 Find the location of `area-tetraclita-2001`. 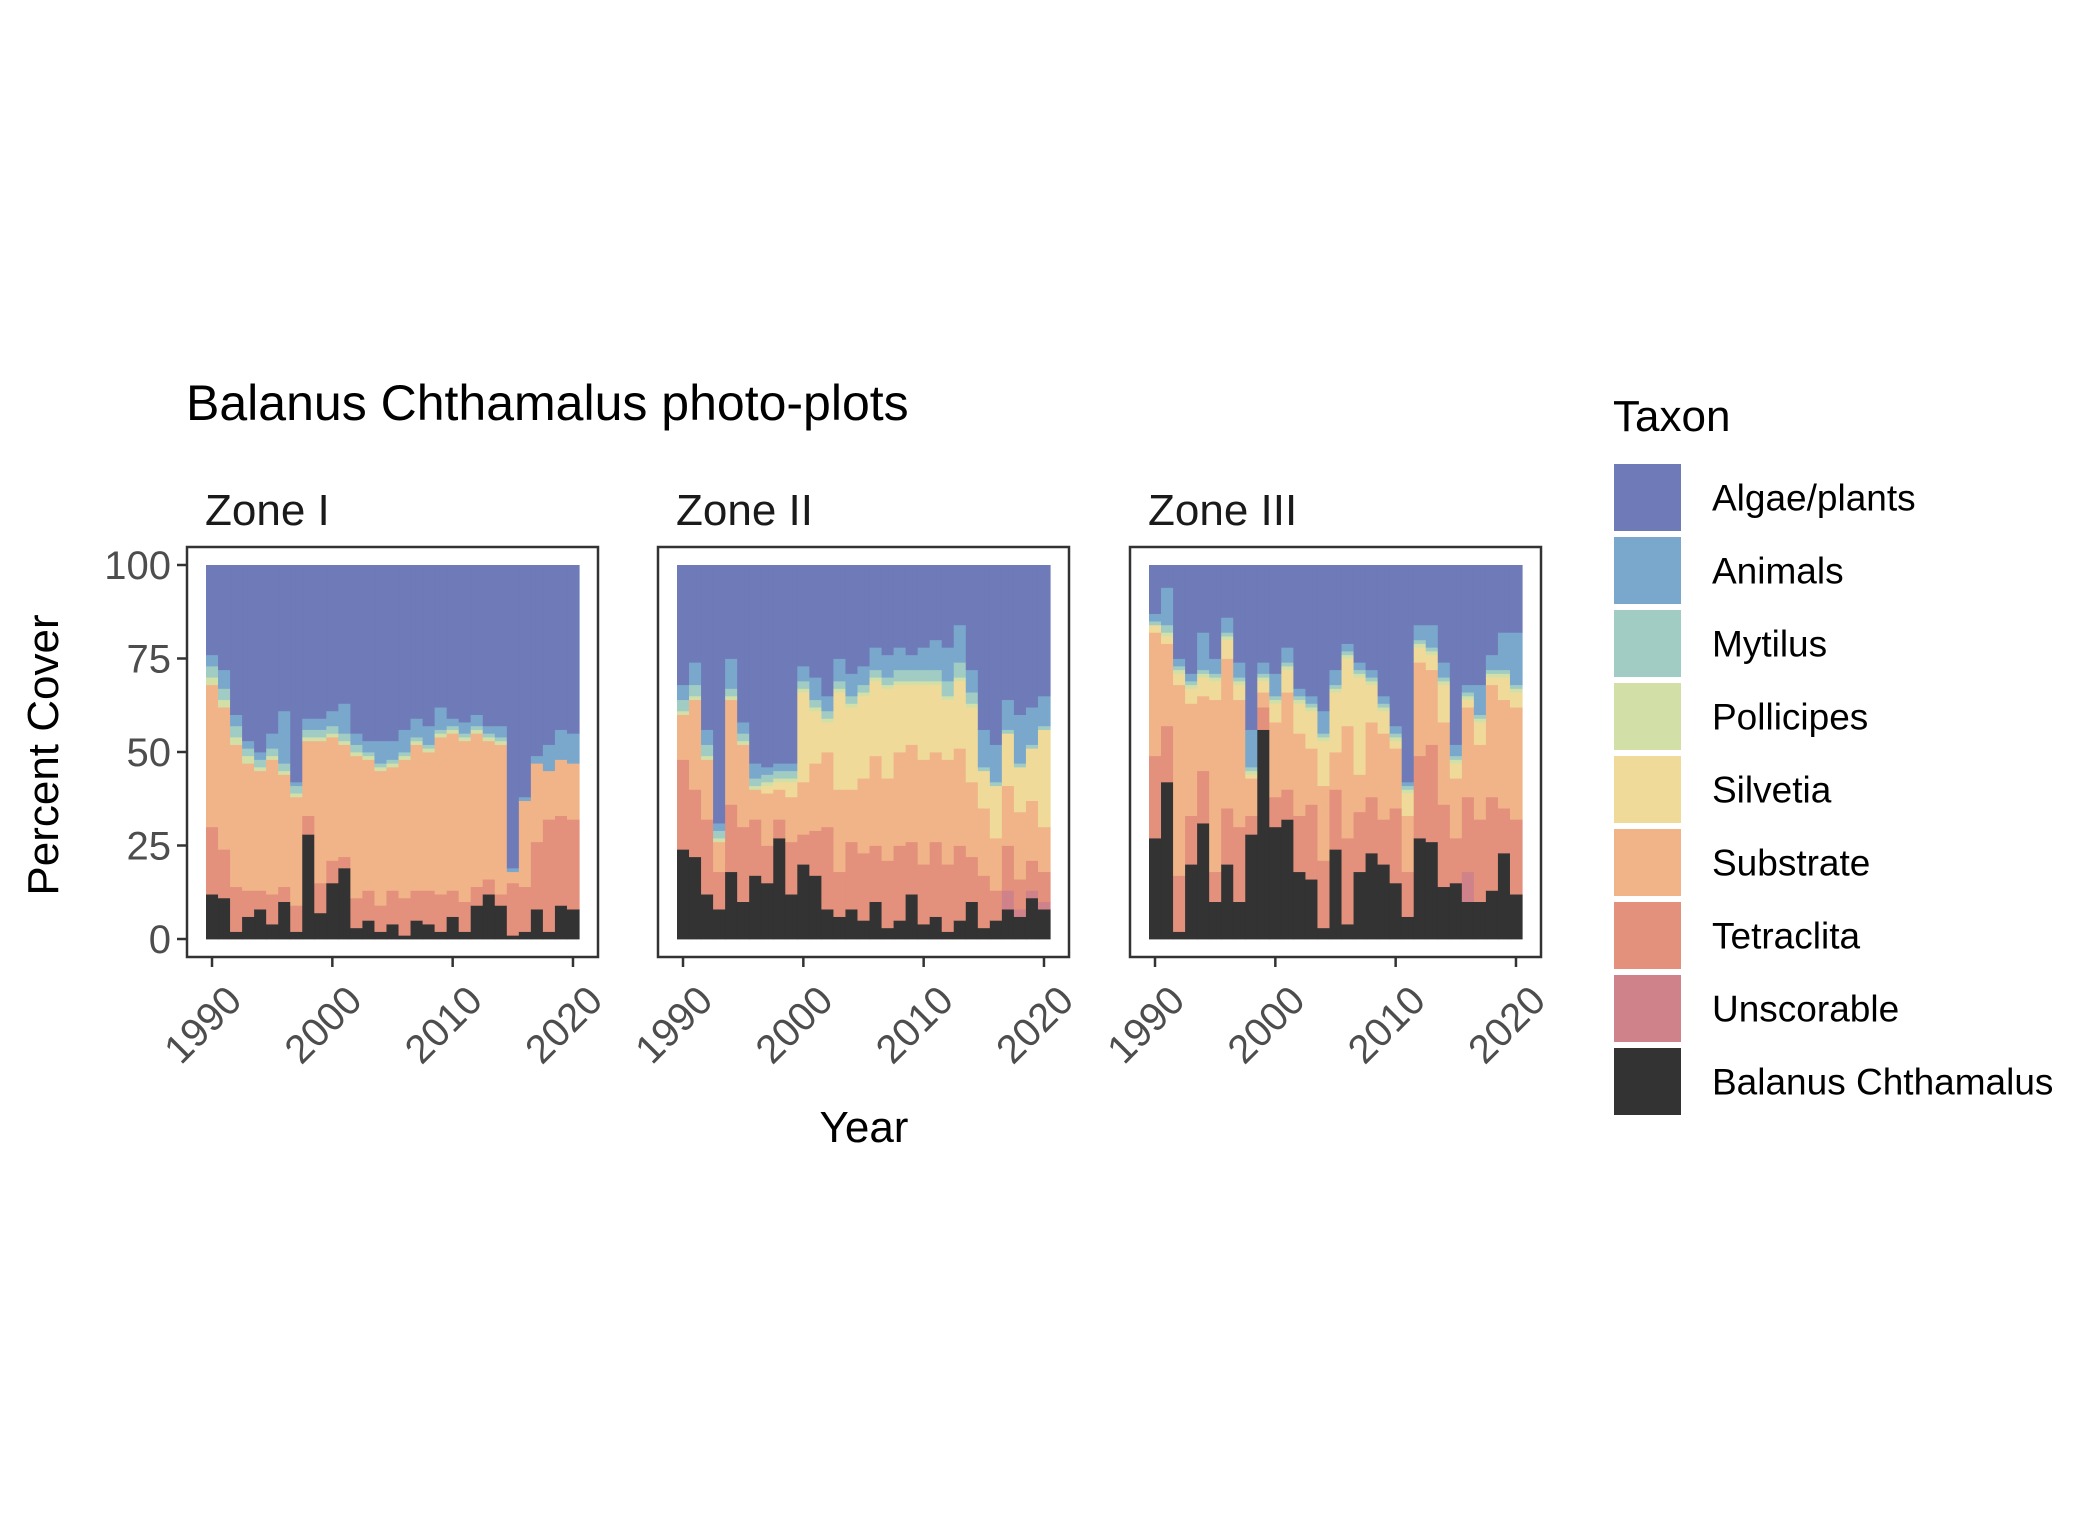

area-tetraclita-2001 is located at coordinates (344, 862).